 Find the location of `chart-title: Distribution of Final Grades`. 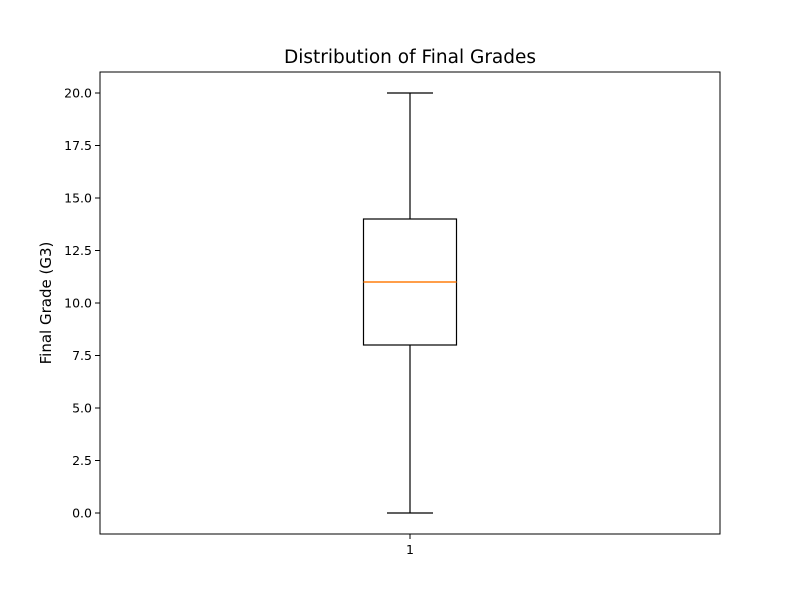

chart-title: Distribution of Final Grades is located at coordinates (410, 57).